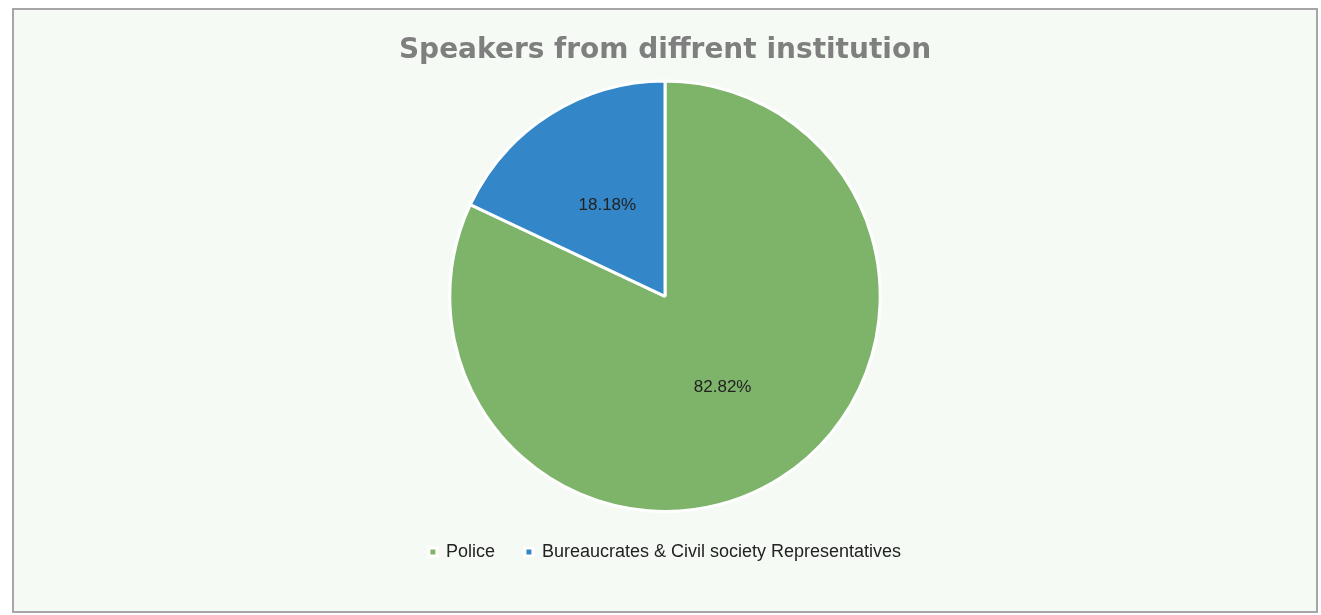 This screenshot has width=1321, height=615. What do you see at coordinates (722, 386) in the screenshot?
I see `data-label: 82.82%` at bounding box center [722, 386].